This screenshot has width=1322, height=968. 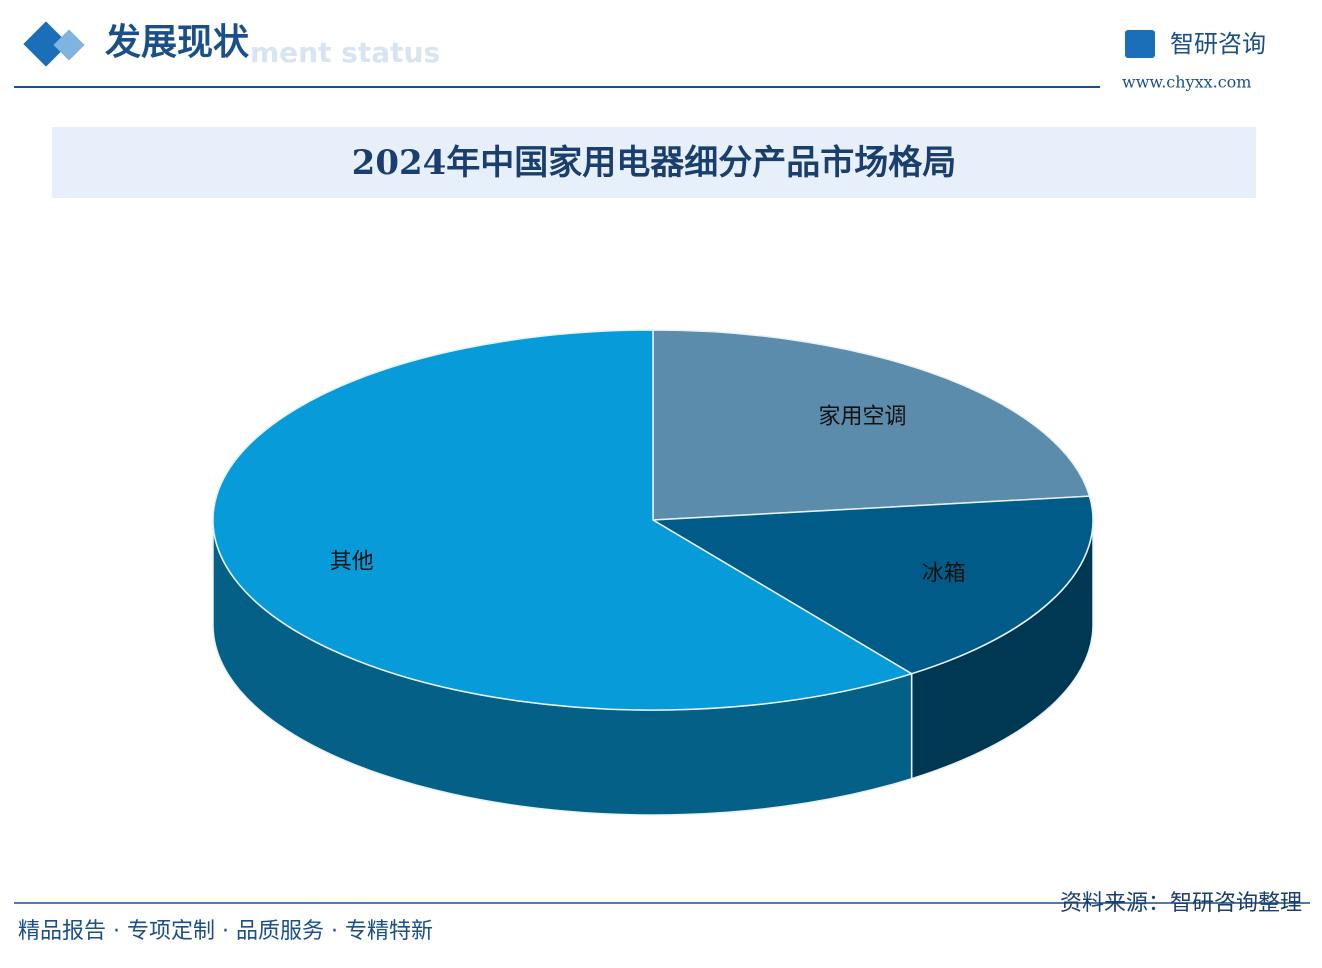 What do you see at coordinates (1181, 903) in the screenshot?
I see `footer-source: 资料来源：智研咨询整理` at bounding box center [1181, 903].